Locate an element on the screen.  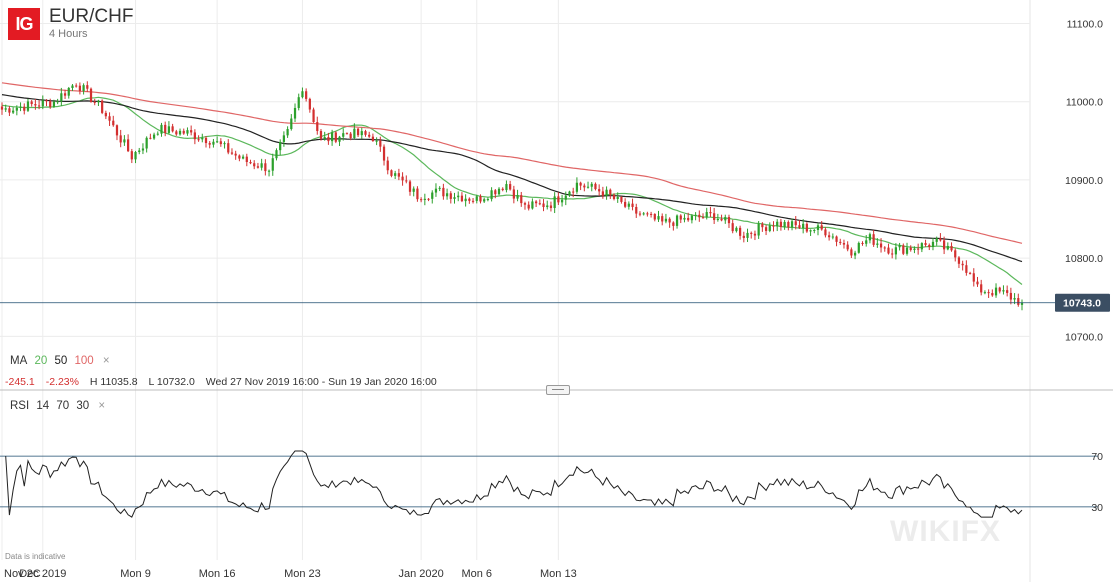
price-axis: 10700.0 10800.0 10900.0 11000.0 11100.0 is located at coordinates (1084, 180).